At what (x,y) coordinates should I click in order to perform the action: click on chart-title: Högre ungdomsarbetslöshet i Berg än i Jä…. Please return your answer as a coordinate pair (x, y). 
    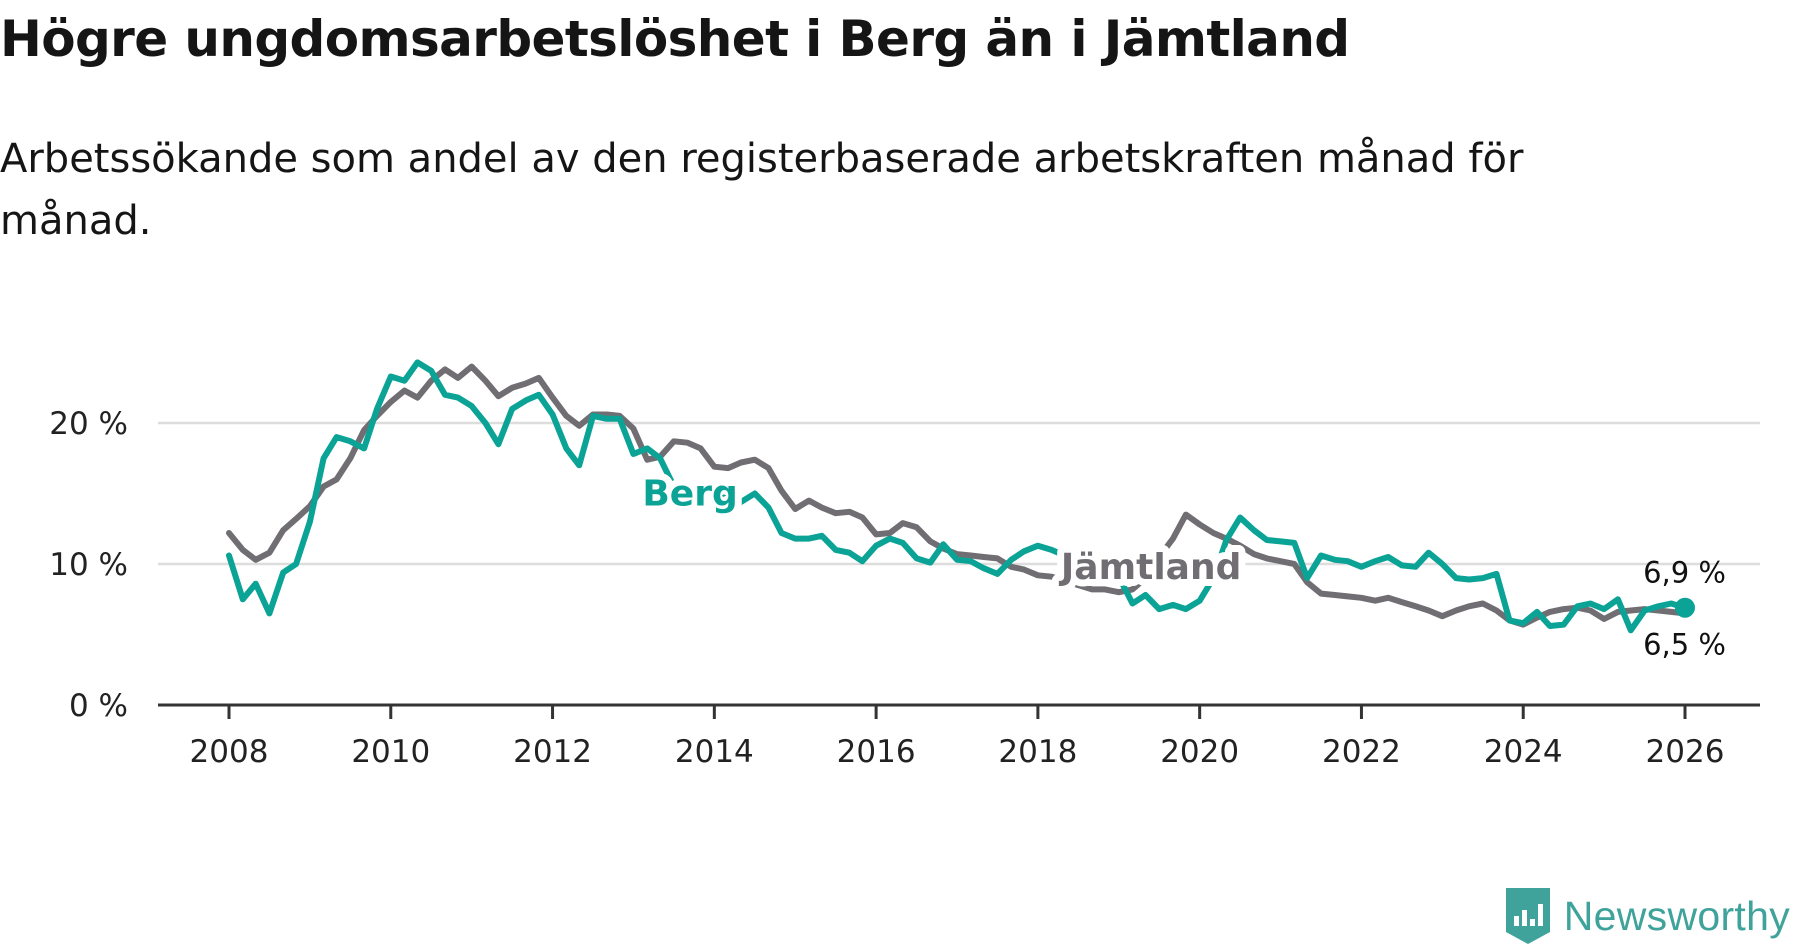
    Looking at the image, I should click on (675, 39).